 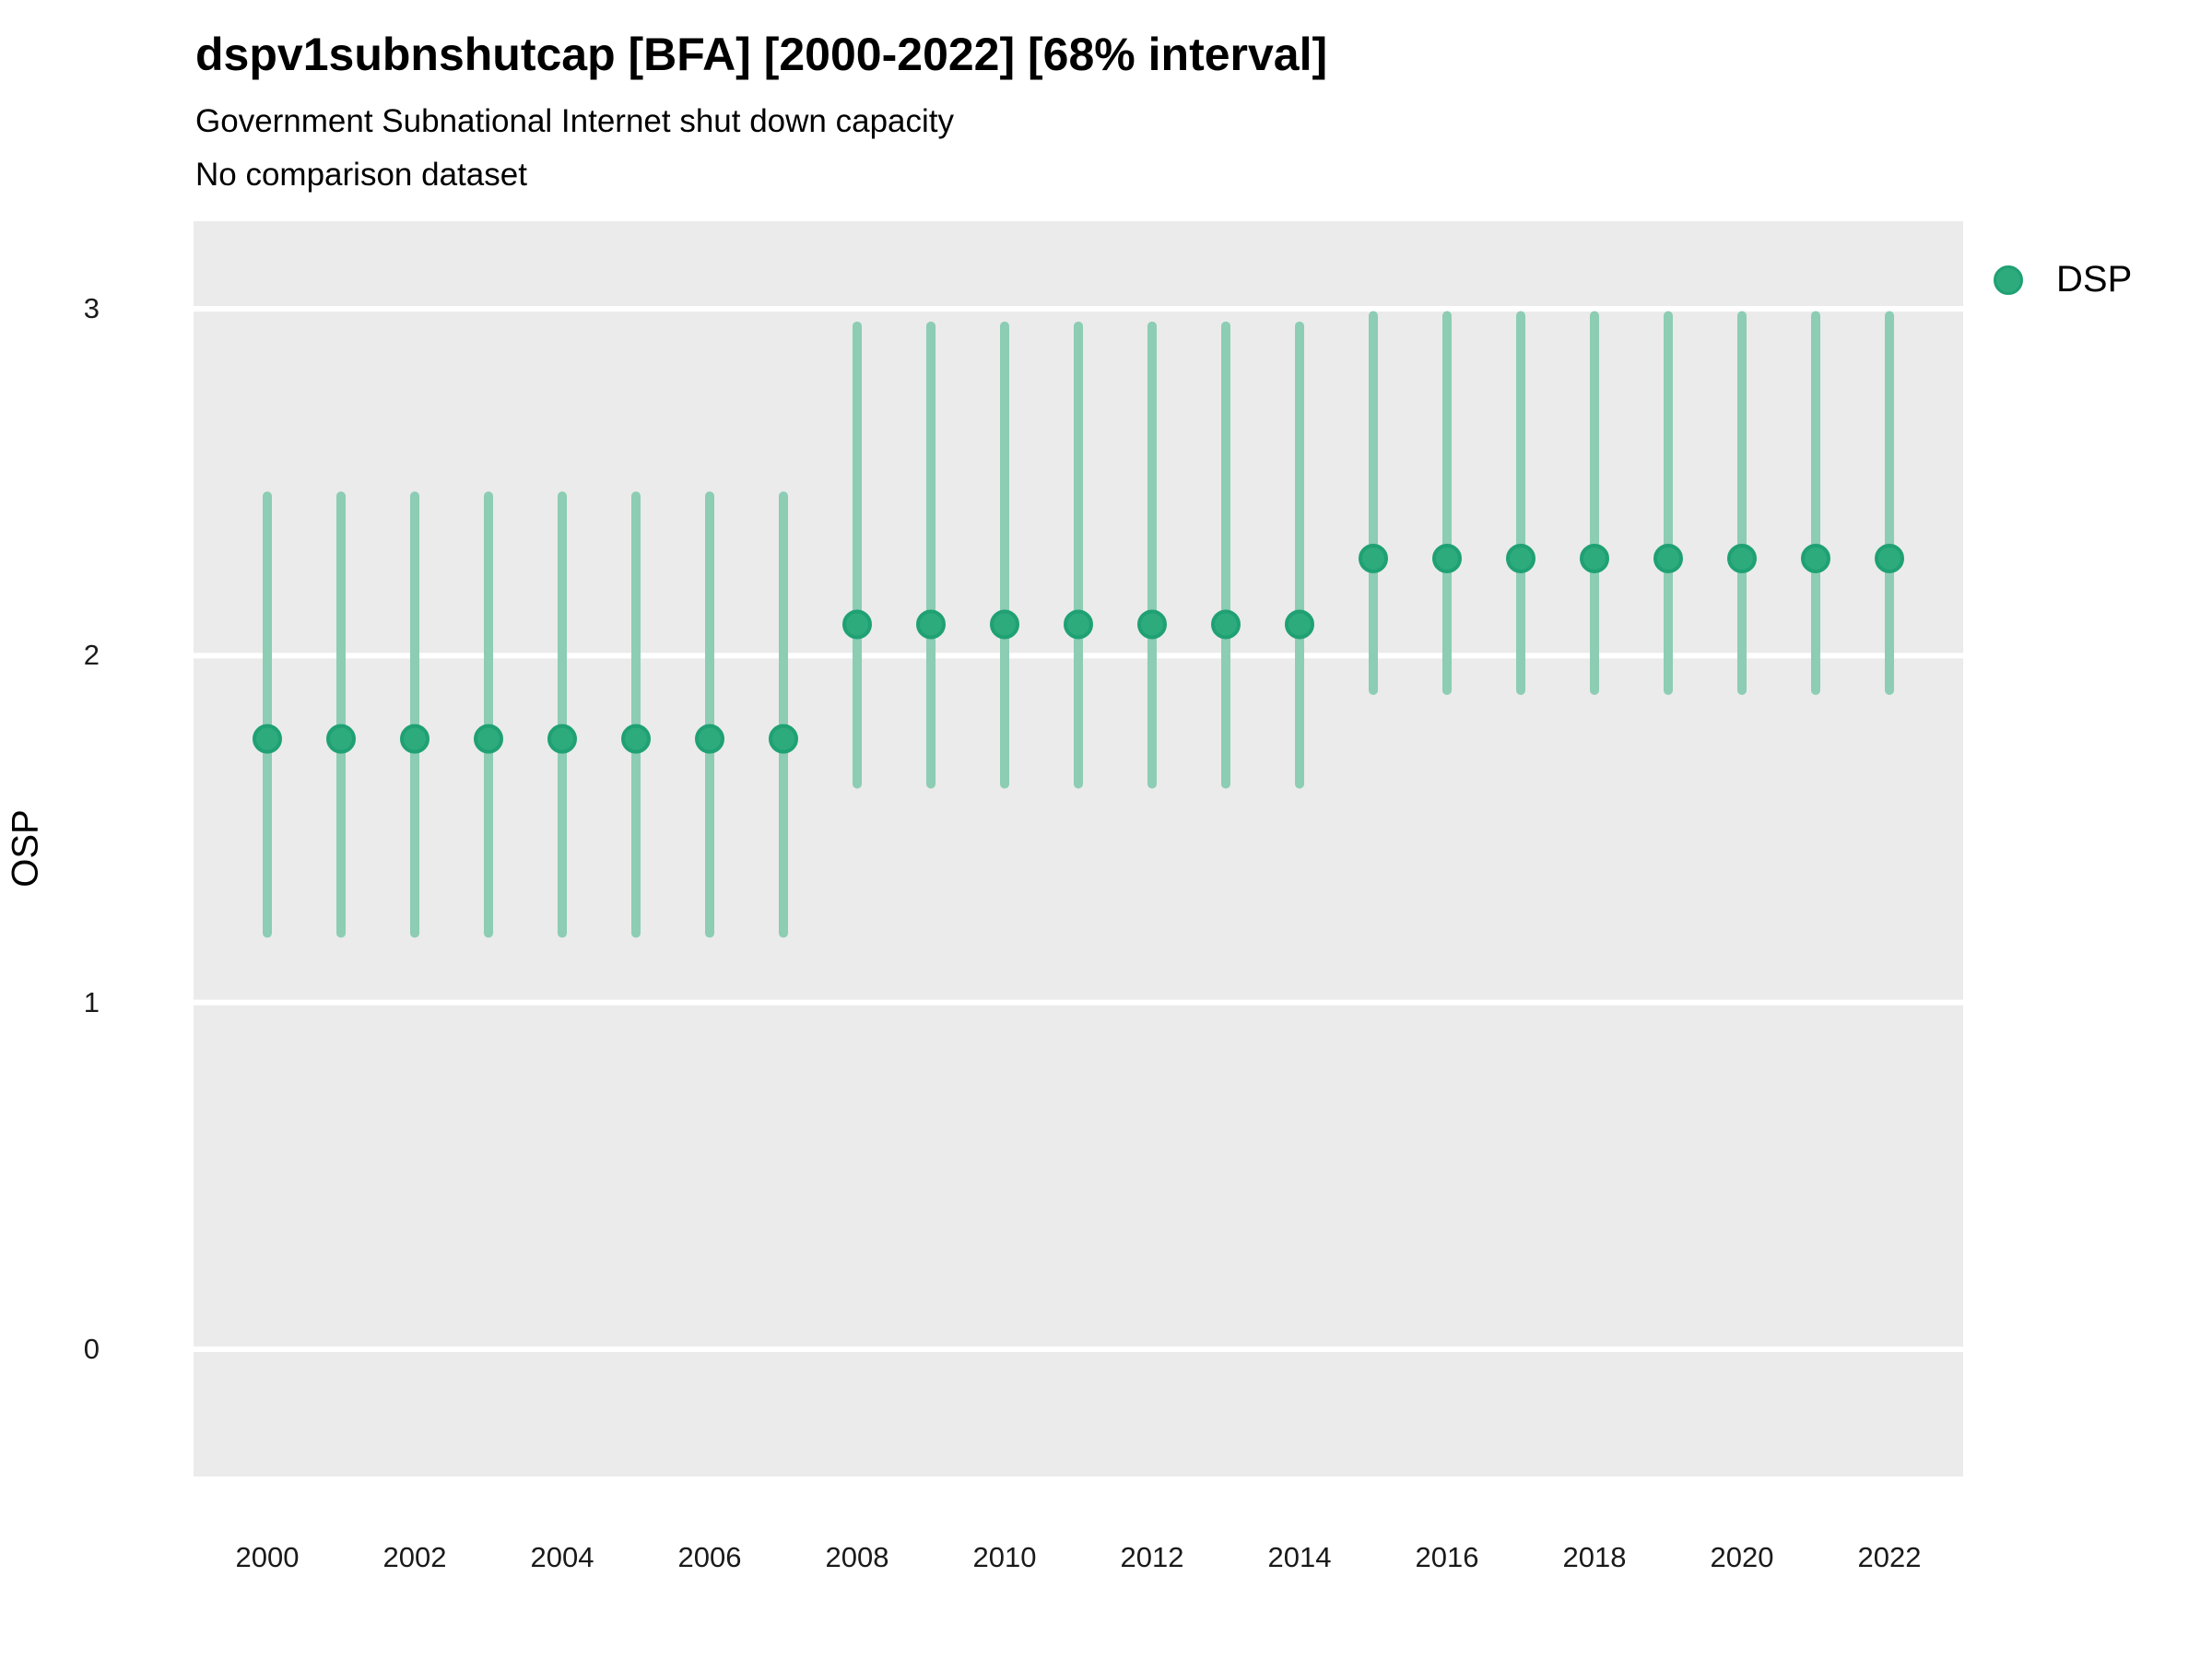 What do you see at coordinates (1815, 558) in the screenshot?
I see `point-marker-2021` at bounding box center [1815, 558].